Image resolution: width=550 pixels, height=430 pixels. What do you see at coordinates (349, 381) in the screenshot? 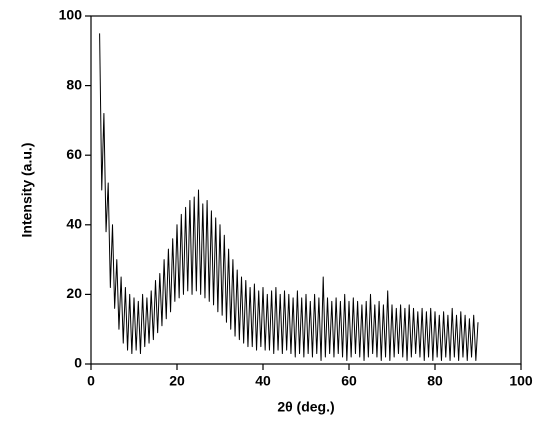
I see `x-tick-label: 60` at bounding box center [349, 381].